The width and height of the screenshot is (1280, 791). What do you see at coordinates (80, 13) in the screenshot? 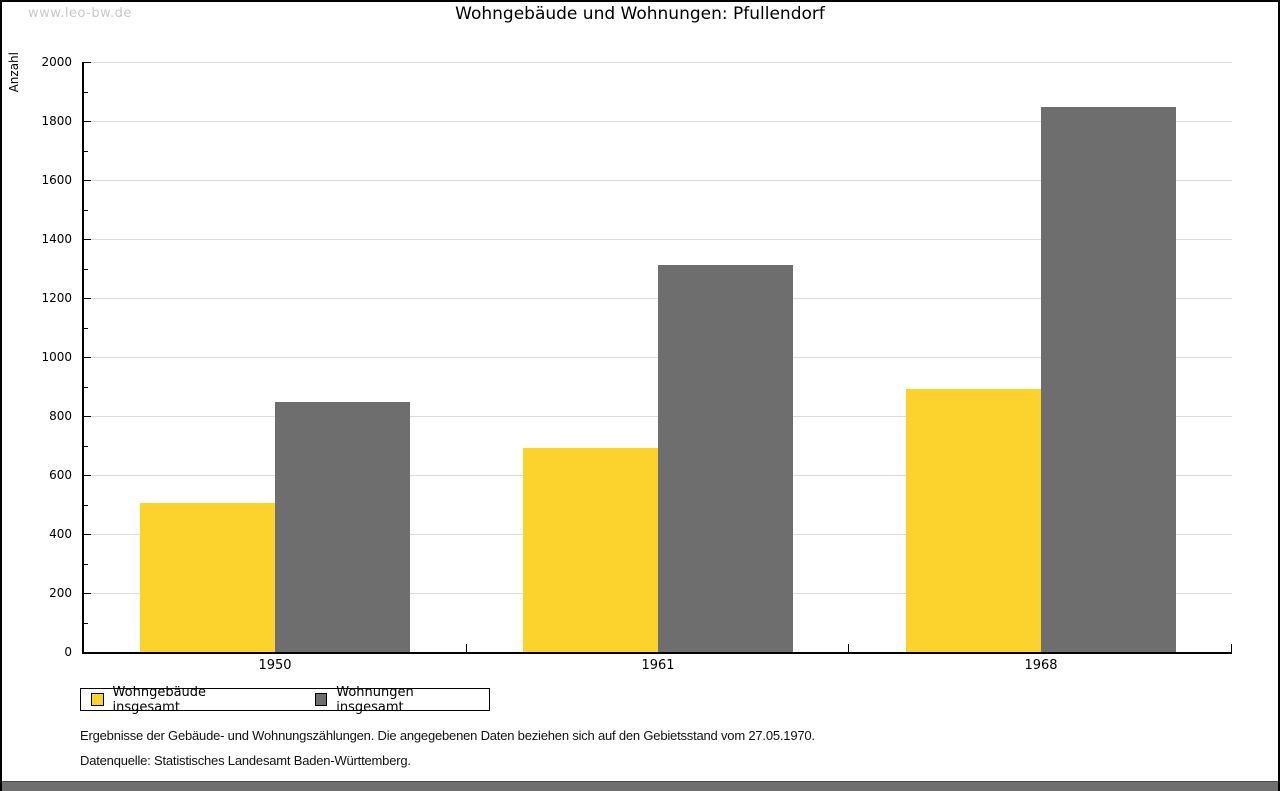
I see `watermark: www.leo-bw.de` at bounding box center [80, 13].